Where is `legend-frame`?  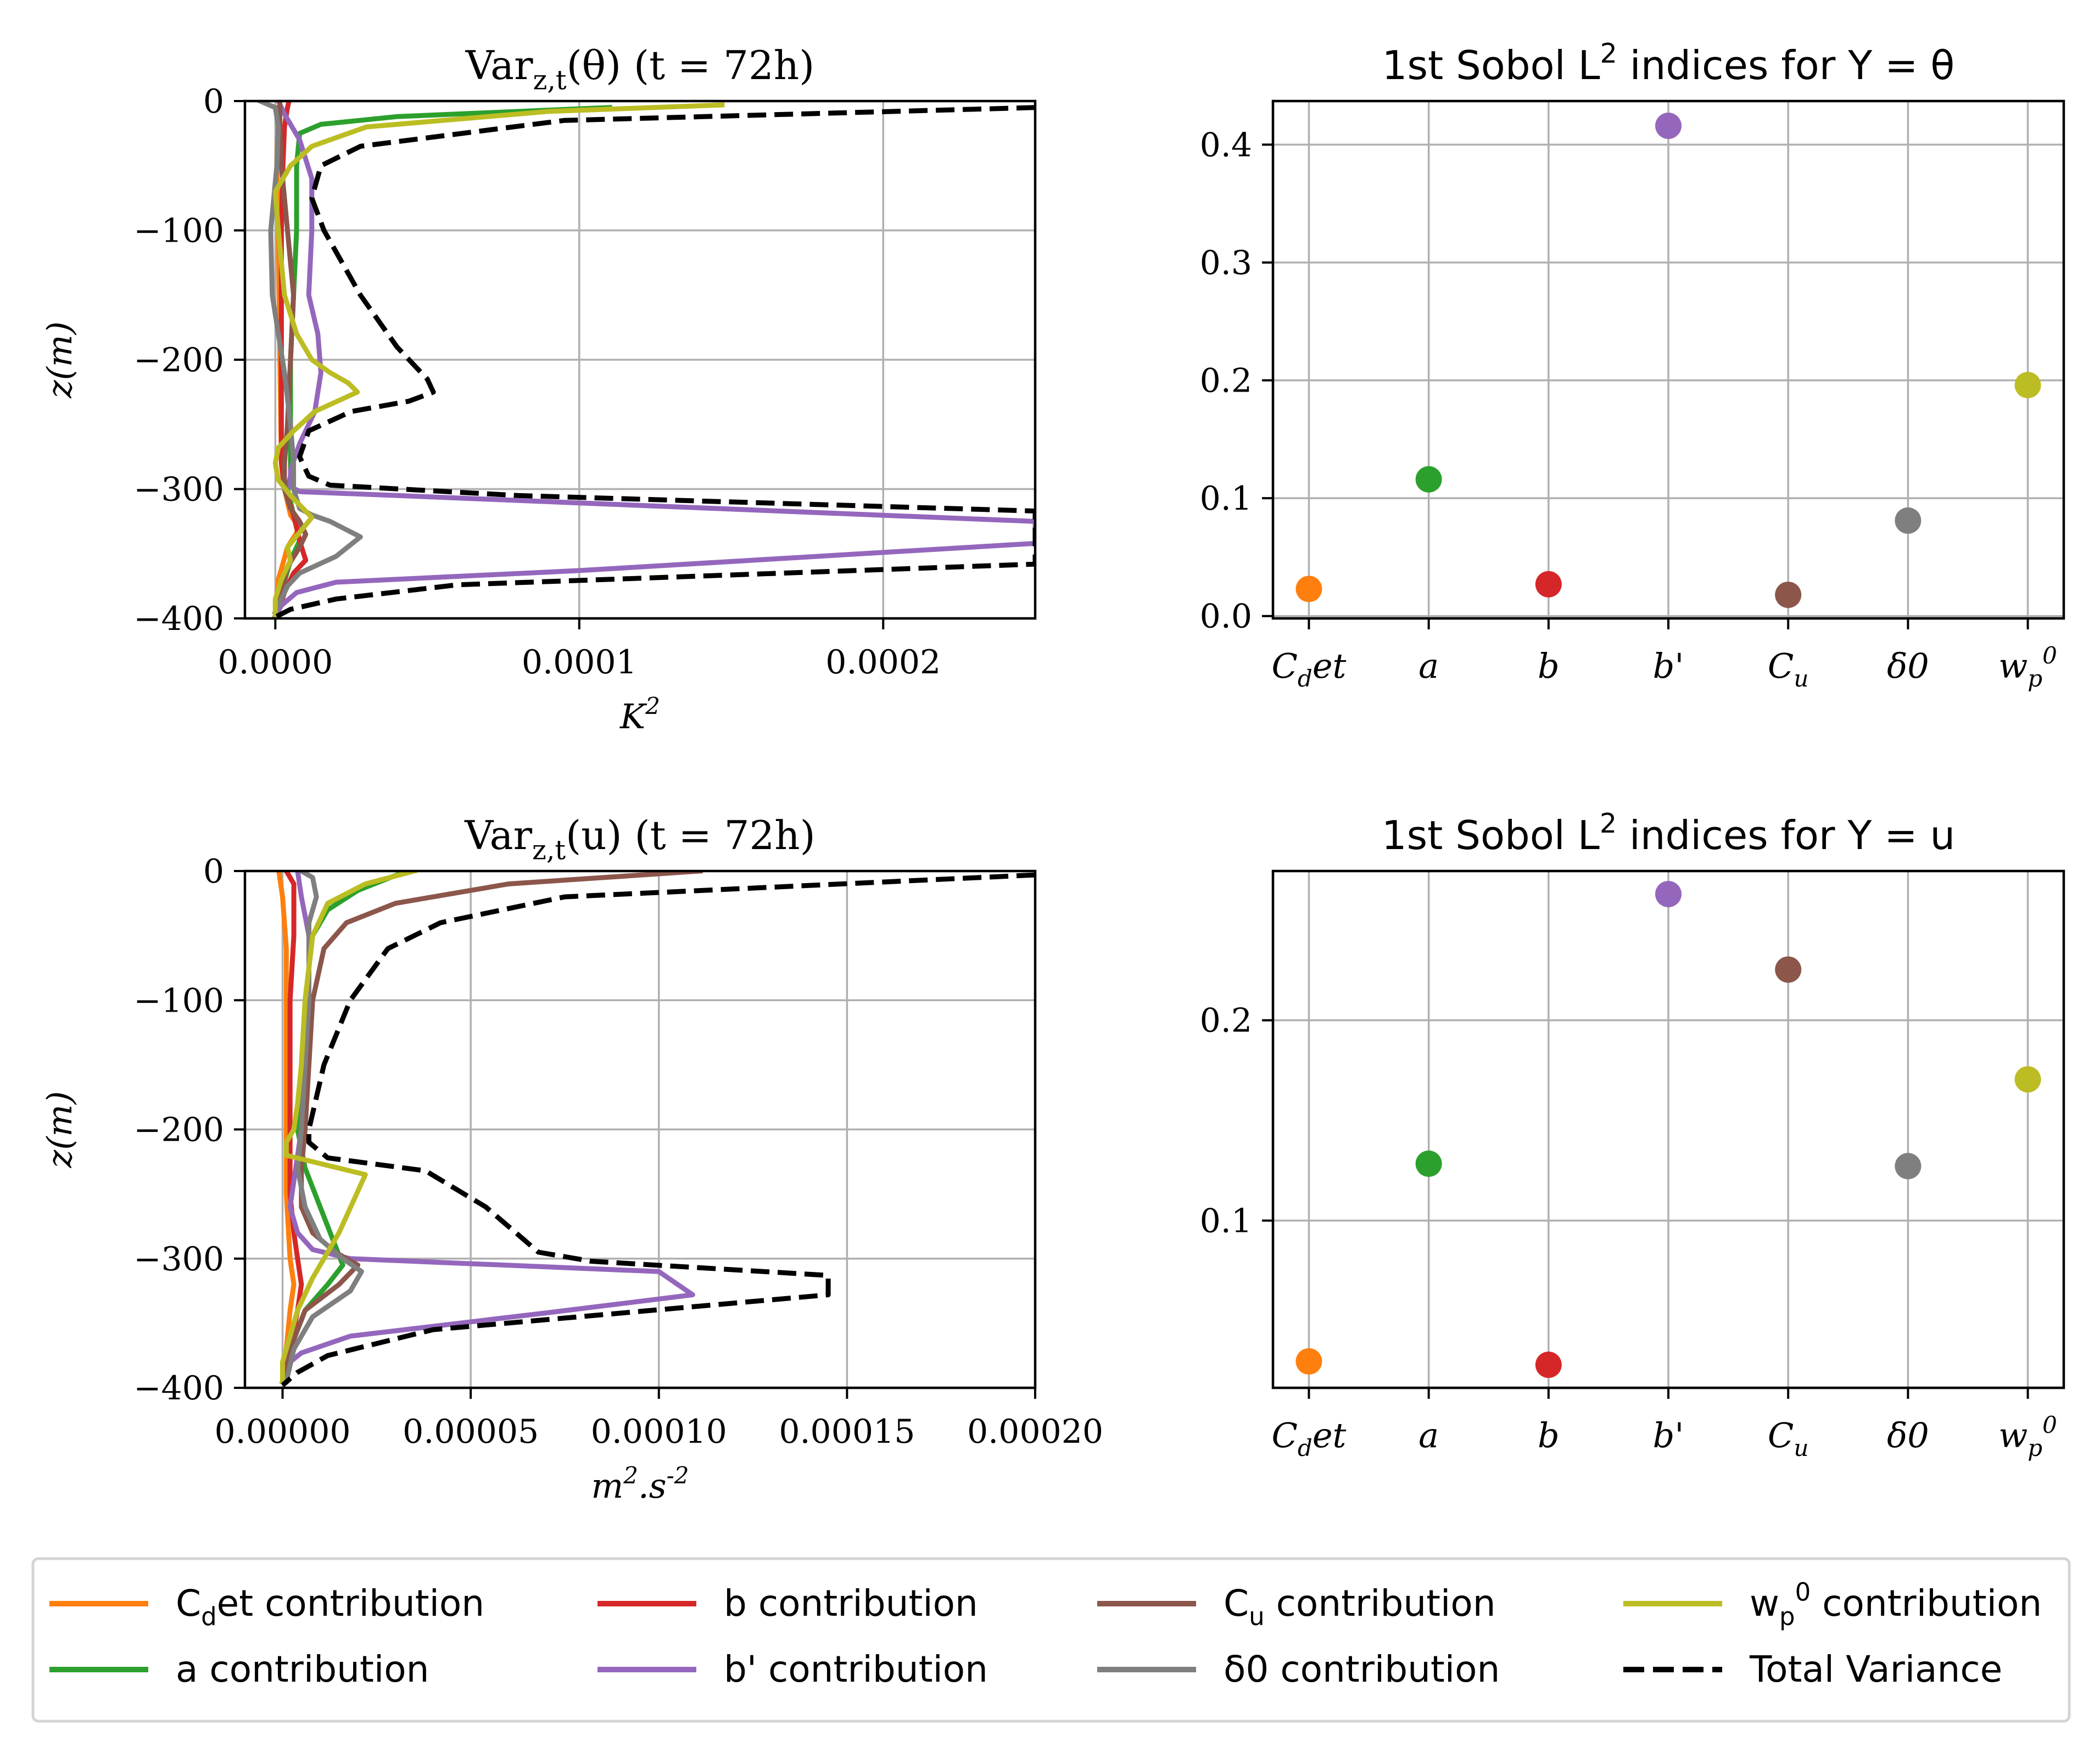
legend-frame is located at coordinates (1051, 1640).